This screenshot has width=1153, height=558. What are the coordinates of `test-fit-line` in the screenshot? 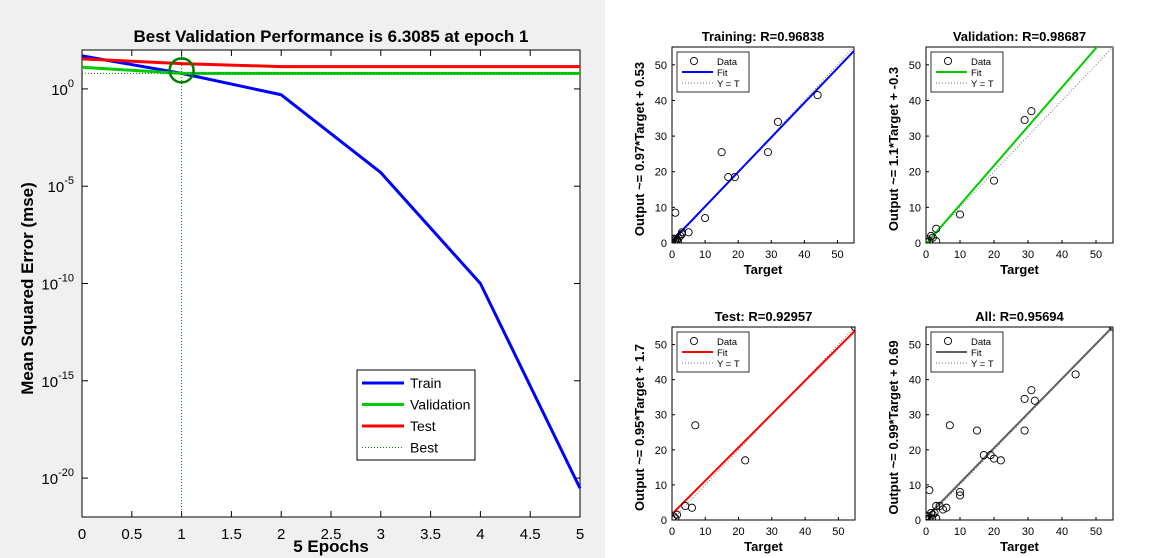 It's located at (763, 422).